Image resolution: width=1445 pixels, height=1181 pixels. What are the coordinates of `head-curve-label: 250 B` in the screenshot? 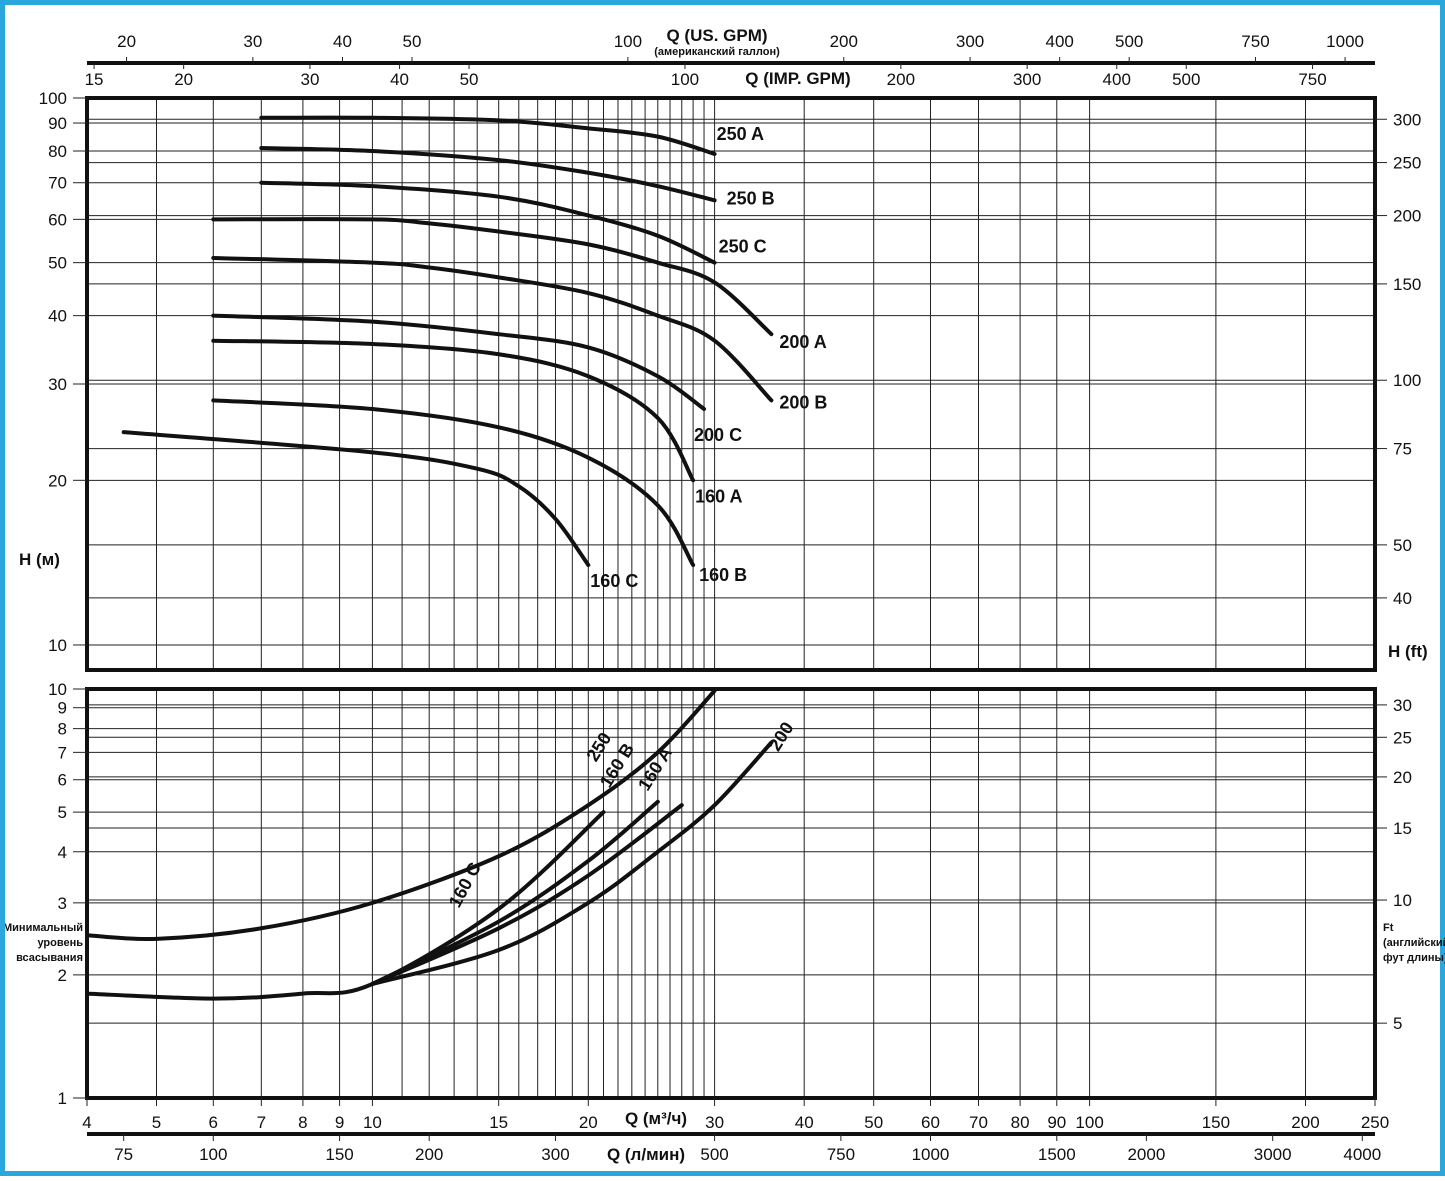 It's located at (751, 198).